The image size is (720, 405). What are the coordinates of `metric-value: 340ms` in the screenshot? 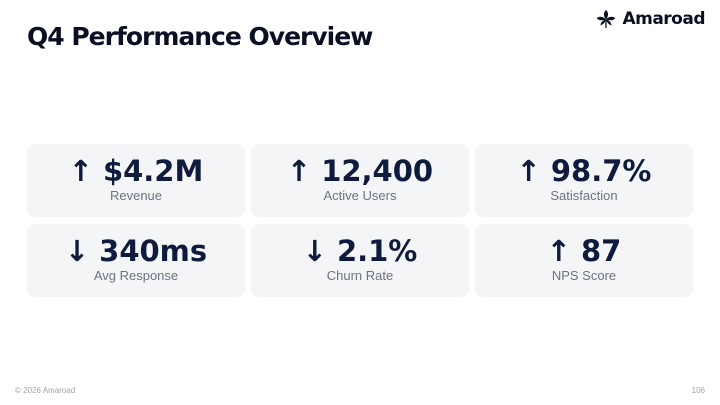 It's located at (153, 251).